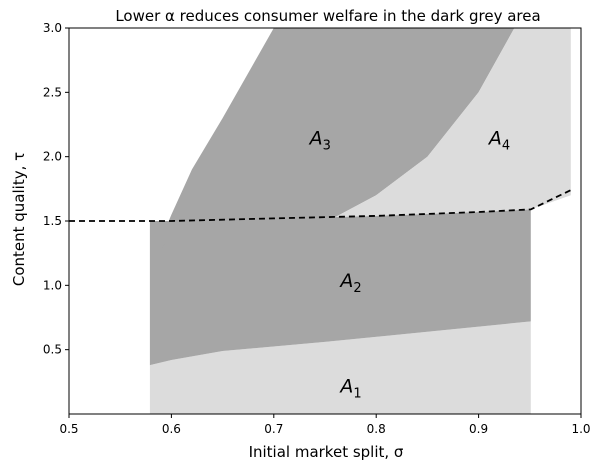 This screenshot has height=464, width=597. Describe the element at coordinates (52, 221) in the screenshot. I see `y-tick-label: 1.5` at that location.